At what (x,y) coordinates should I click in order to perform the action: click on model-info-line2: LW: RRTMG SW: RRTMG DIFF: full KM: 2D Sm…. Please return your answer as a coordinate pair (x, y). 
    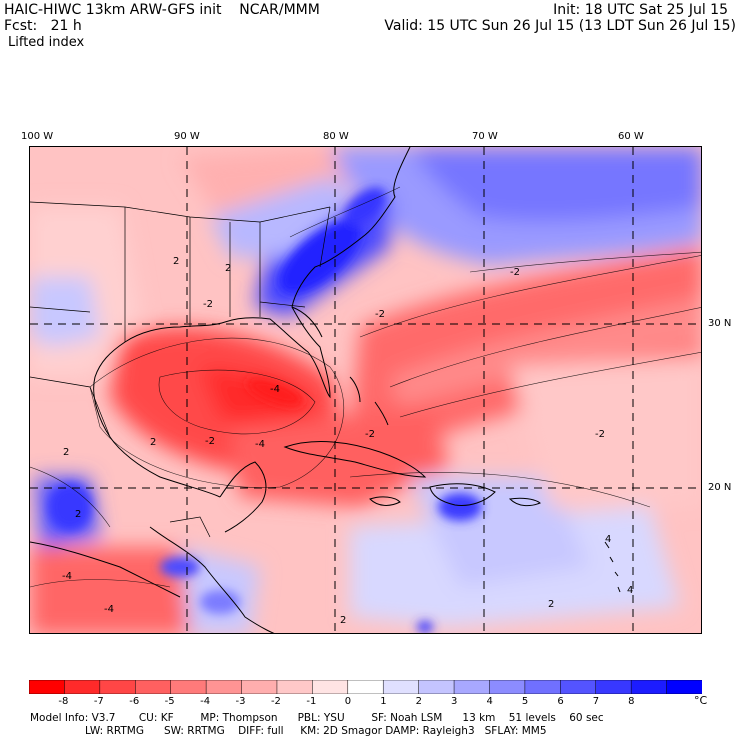
    Looking at the image, I should click on (316, 731).